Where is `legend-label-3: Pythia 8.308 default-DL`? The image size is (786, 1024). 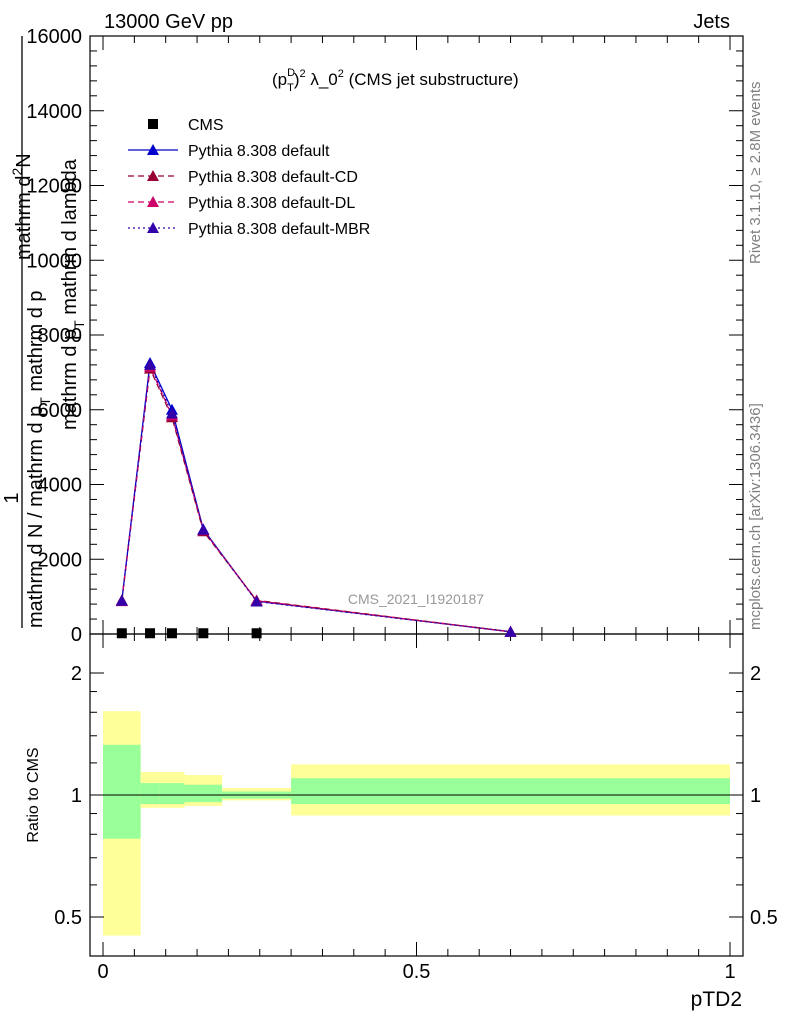
legend-label-3: Pythia 8.308 default-DL is located at coordinates (271, 203).